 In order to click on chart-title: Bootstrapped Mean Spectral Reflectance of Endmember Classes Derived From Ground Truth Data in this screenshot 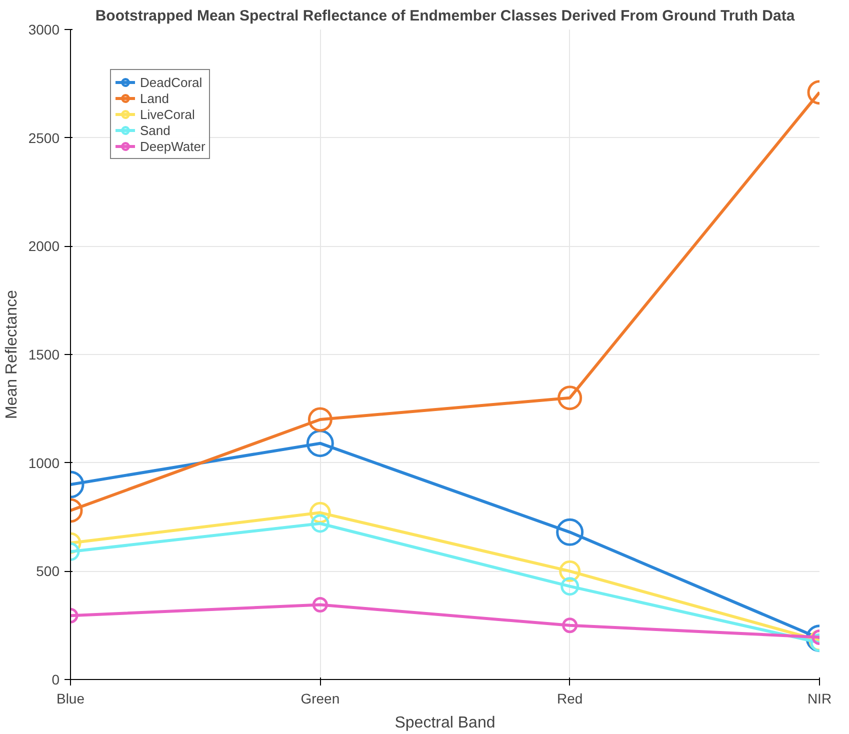, I will do `click(445, 16)`.